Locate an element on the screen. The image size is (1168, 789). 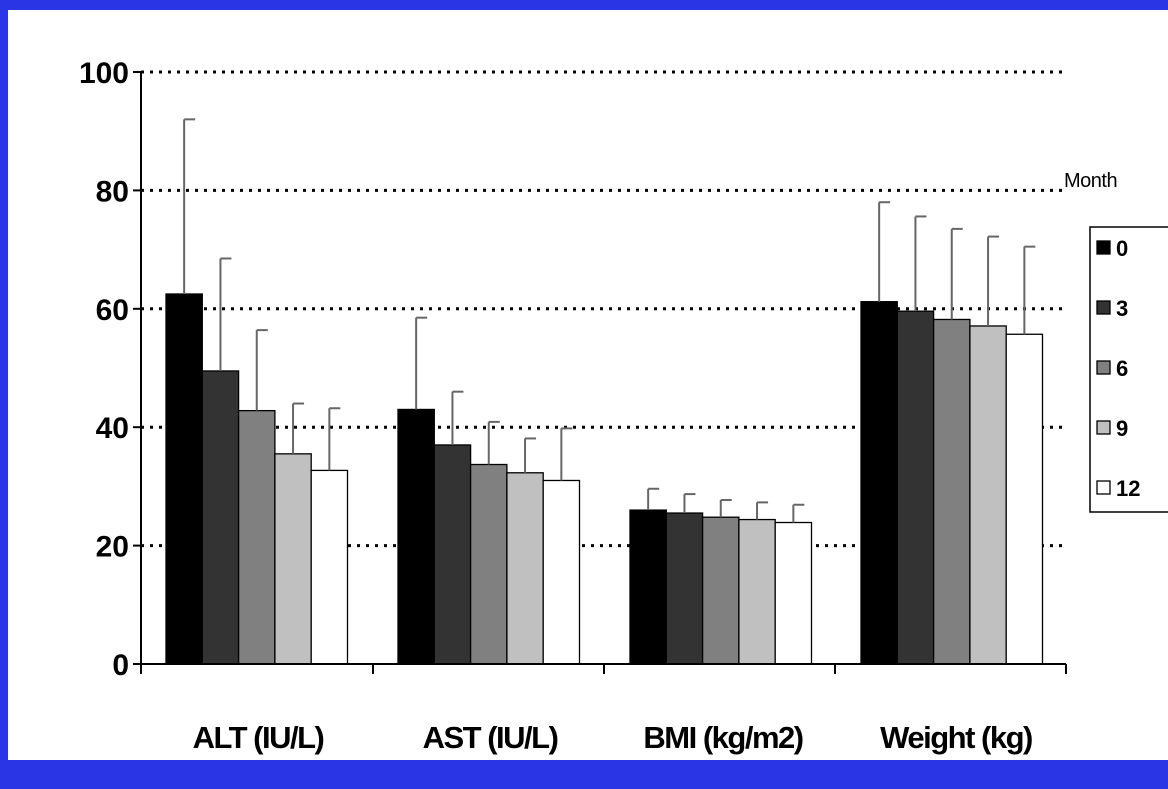
y-tick-label: 100 is located at coordinates (104, 73).